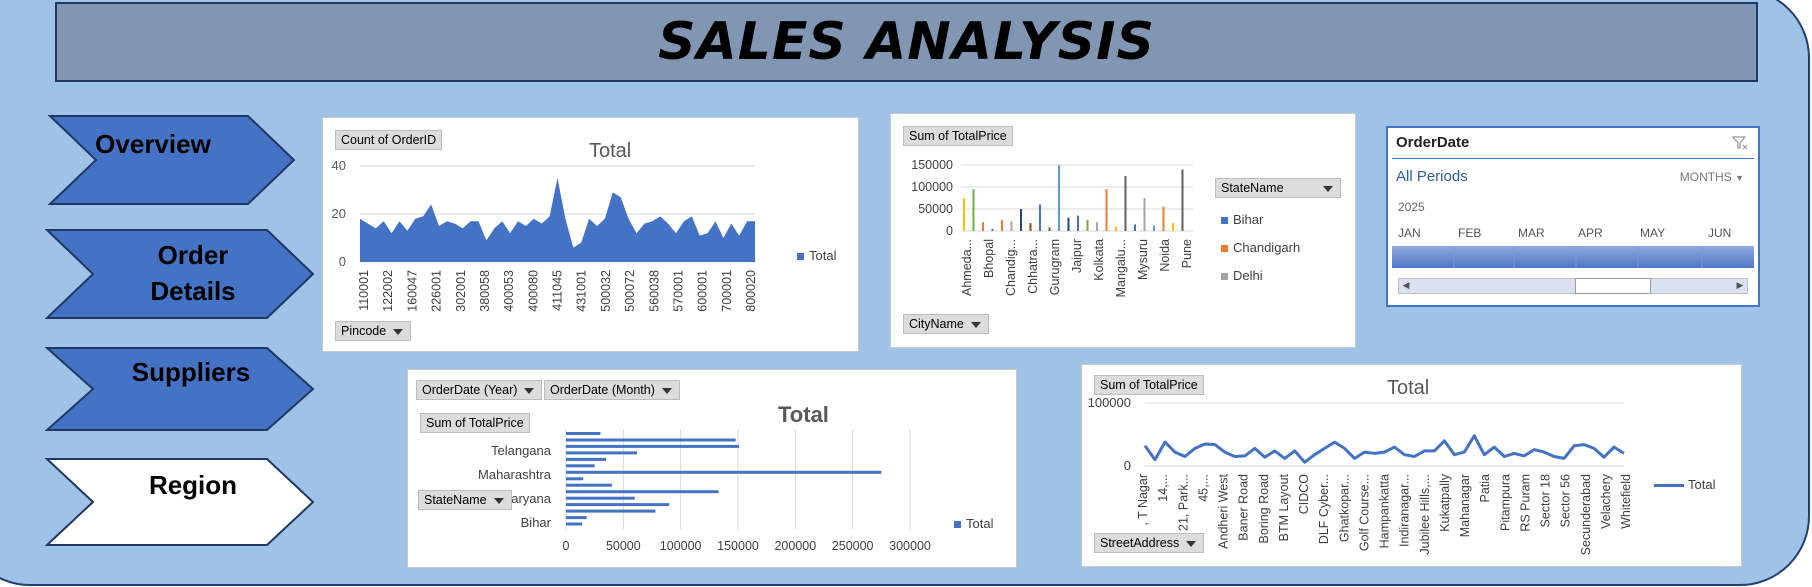  Describe the element at coordinates (193, 273) in the screenshot. I see `nav-order-details-label: Order Details` at that location.